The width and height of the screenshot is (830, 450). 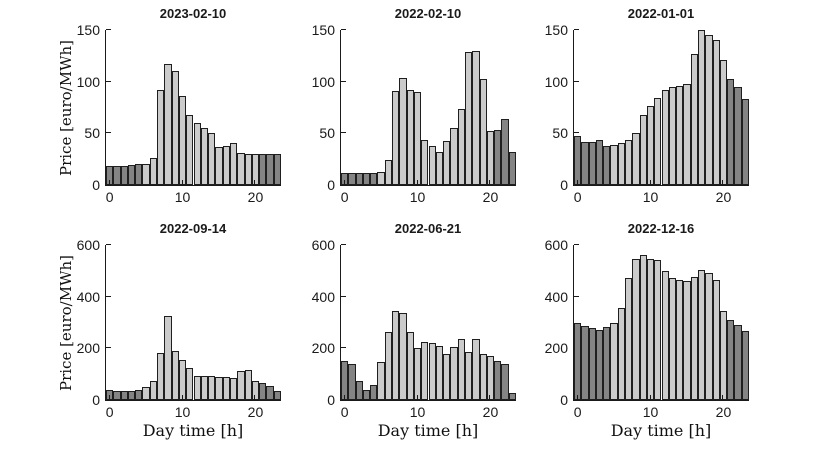 What do you see at coordinates (661, 13) in the screenshot?
I see `chart-title: 2022-01-01` at bounding box center [661, 13].